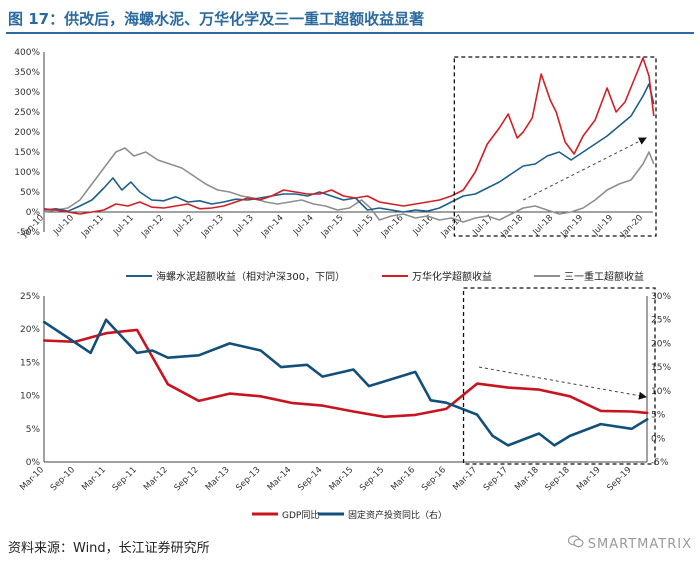 The width and height of the screenshot is (700, 571). What do you see at coordinates (604, 276) in the screenshot?
I see `top-legend-label-3: 三一重工超额收益` at bounding box center [604, 276].